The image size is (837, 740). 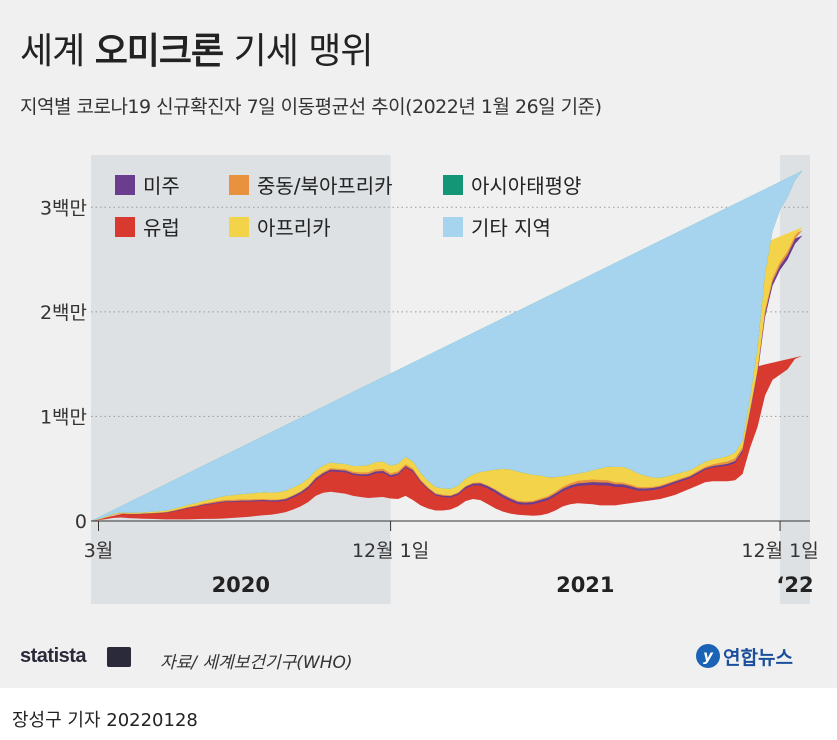 I want to click on period-label-2: ‘22, so click(x=794, y=585).